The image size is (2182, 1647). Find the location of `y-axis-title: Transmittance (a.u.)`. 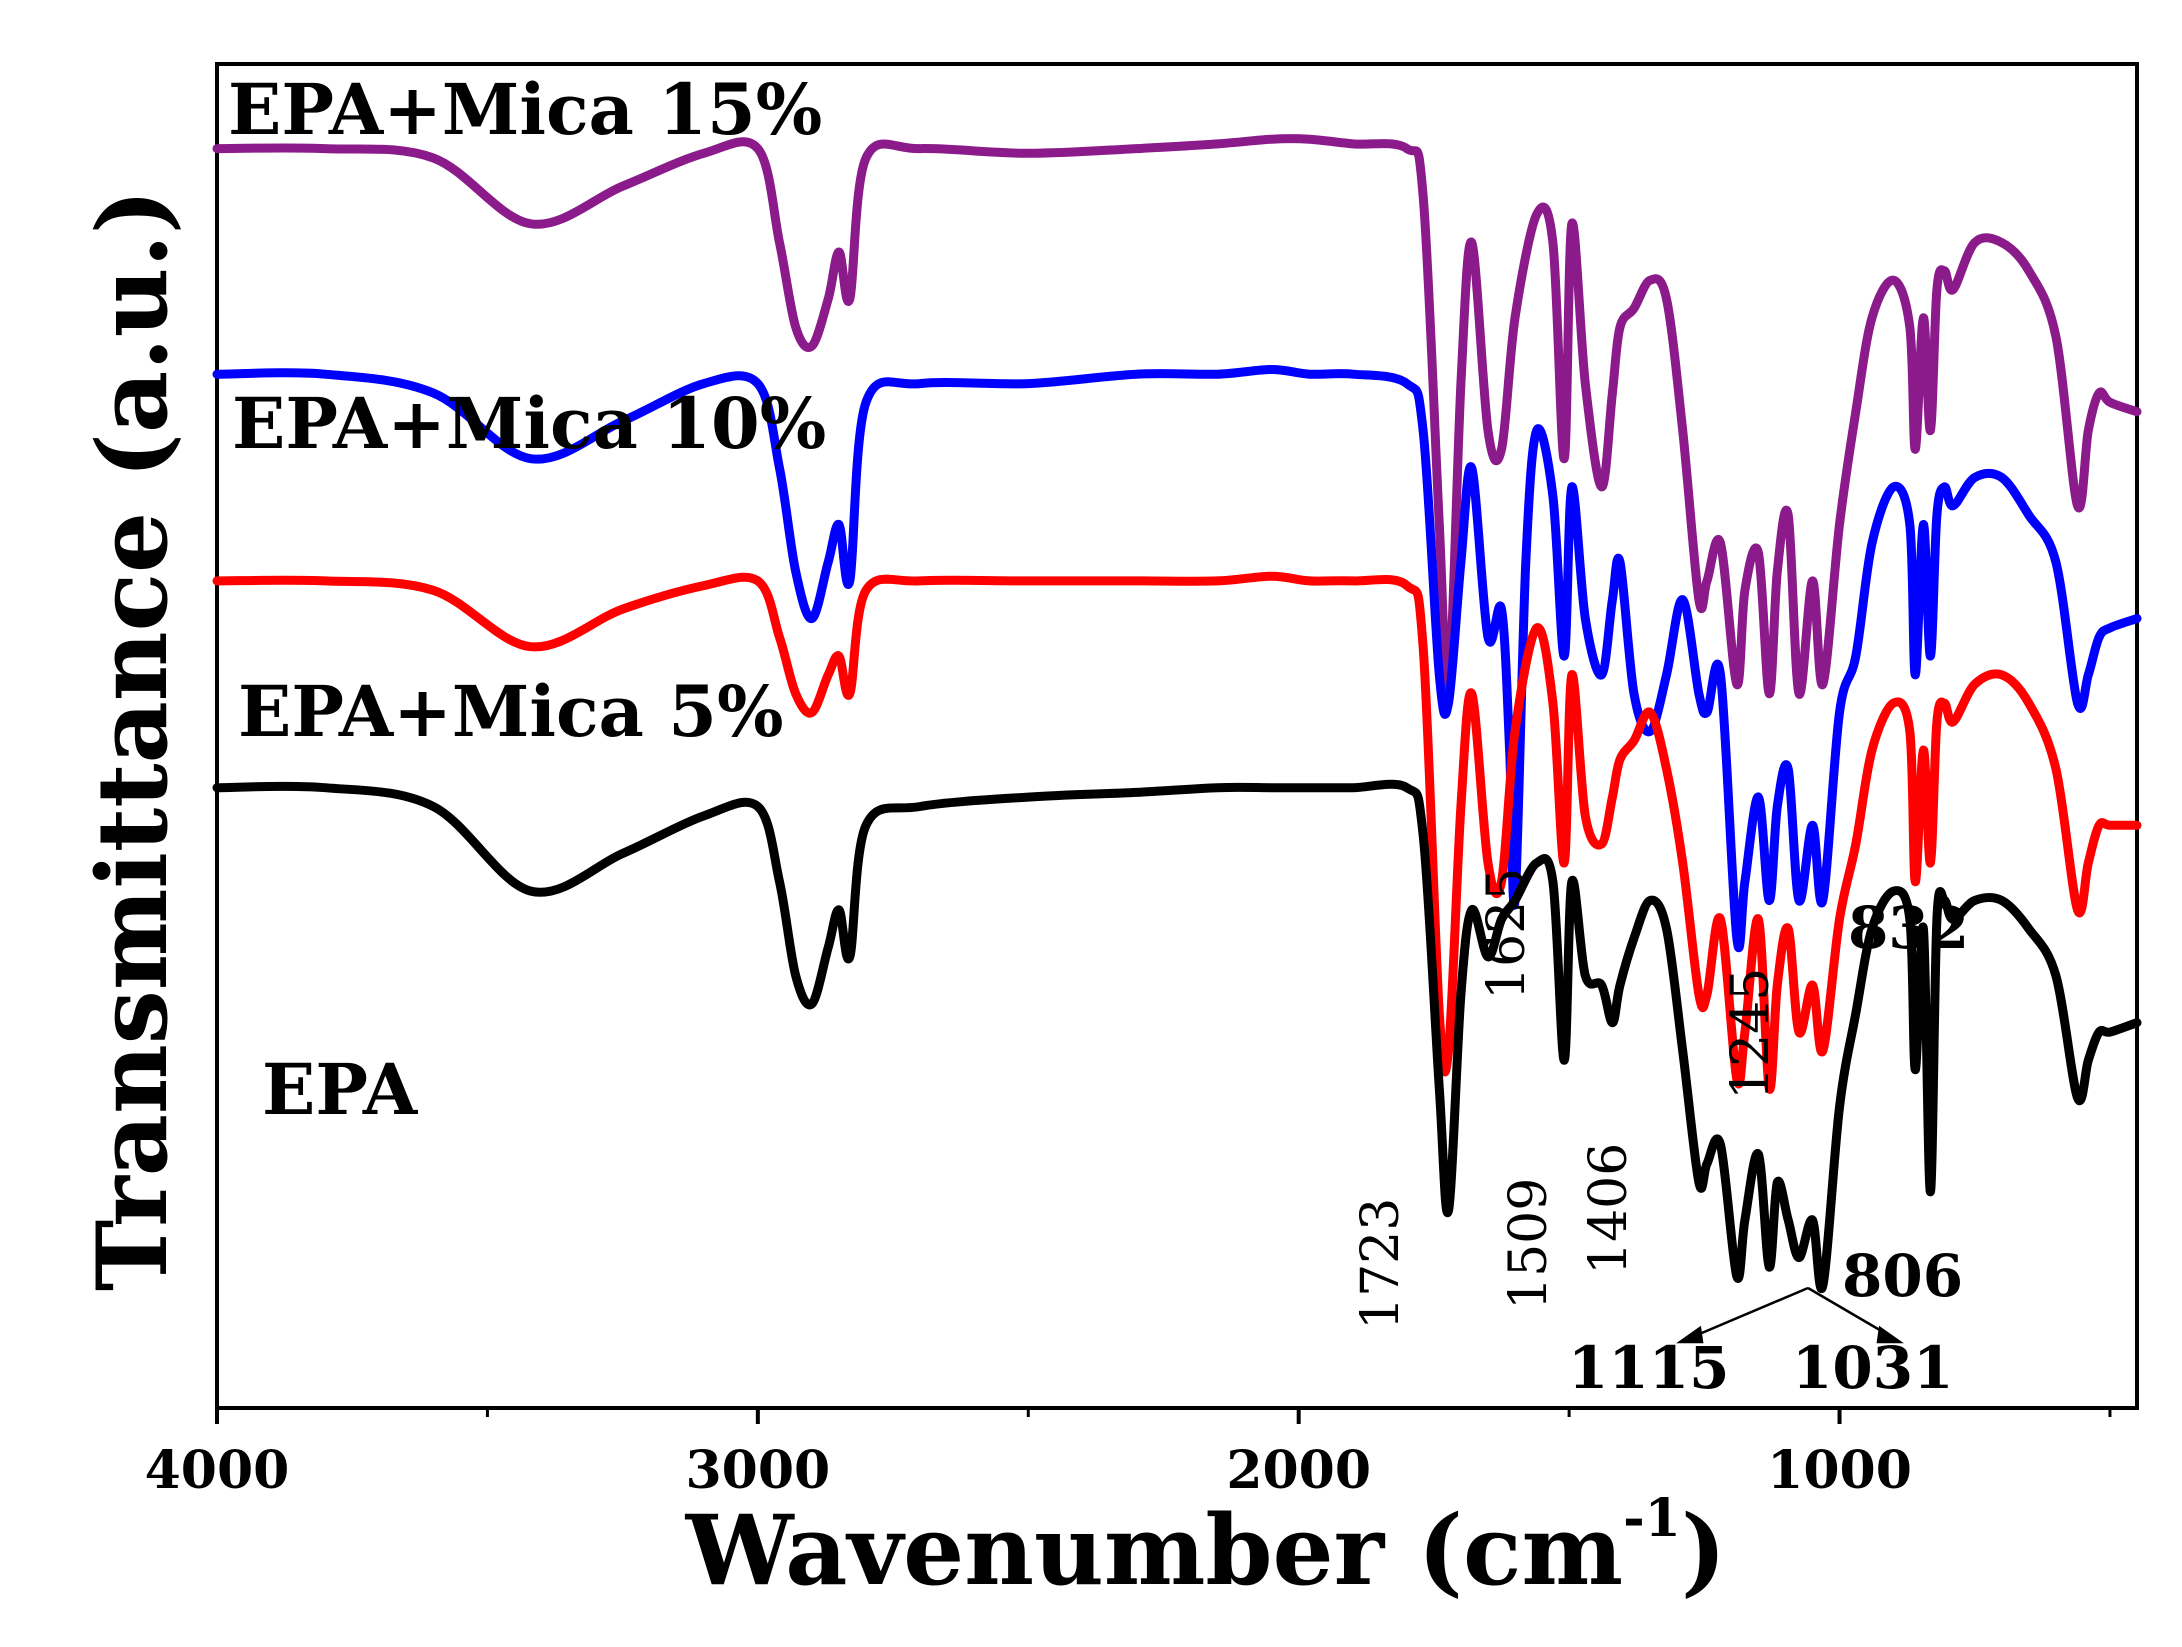

y-axis-title: Transmittance (a.u.) is located at coordinates (132, 740).